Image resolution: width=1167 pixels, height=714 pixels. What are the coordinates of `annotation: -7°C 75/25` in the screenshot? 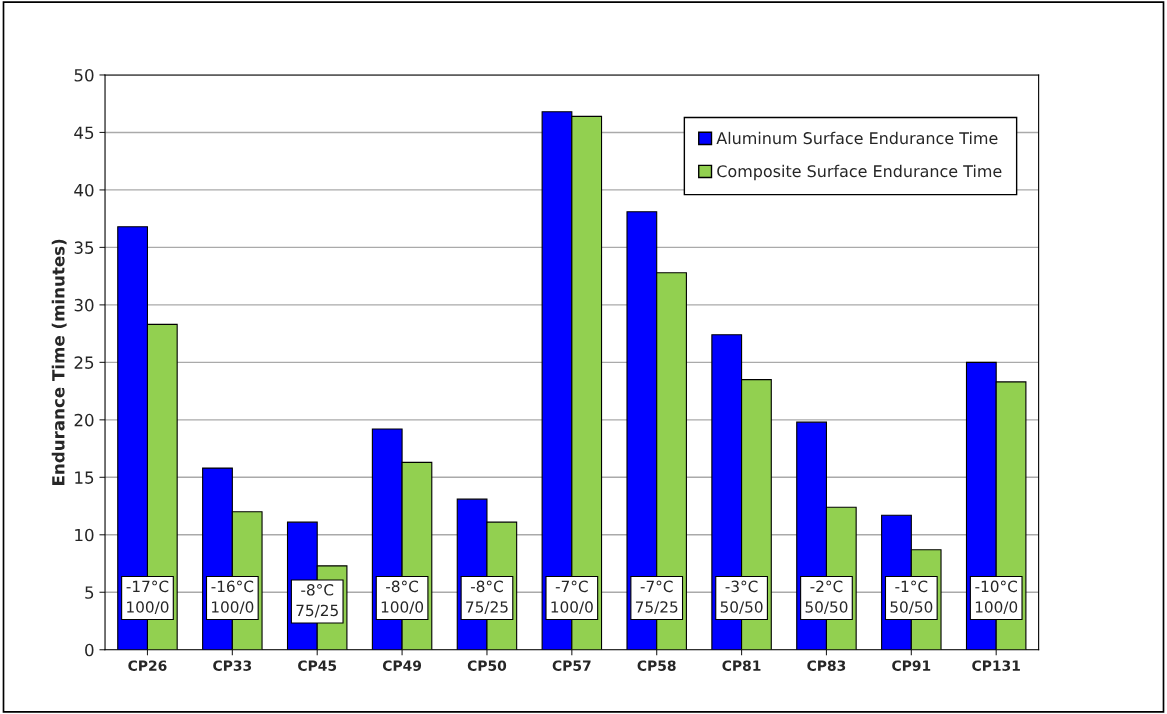 It's located at (656, 597).